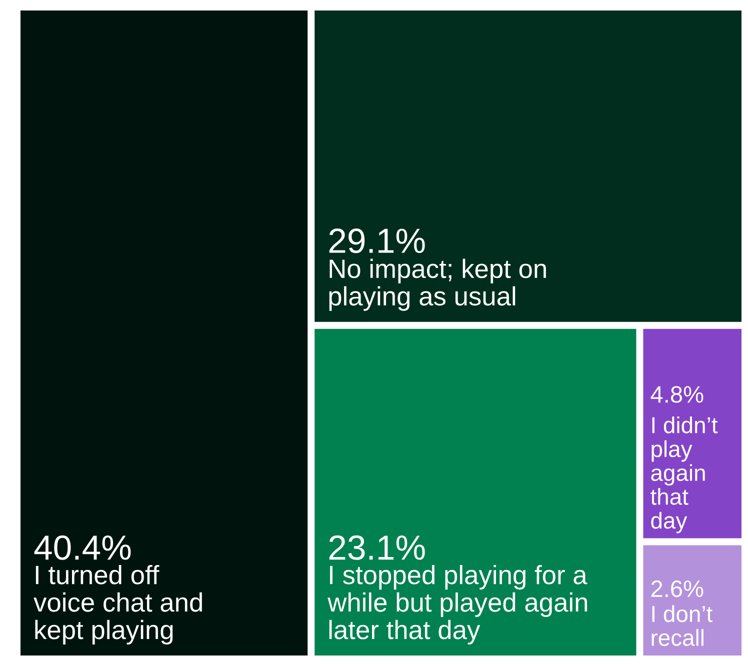  I want to click on data-label: 23.1%, so click(377, 547).